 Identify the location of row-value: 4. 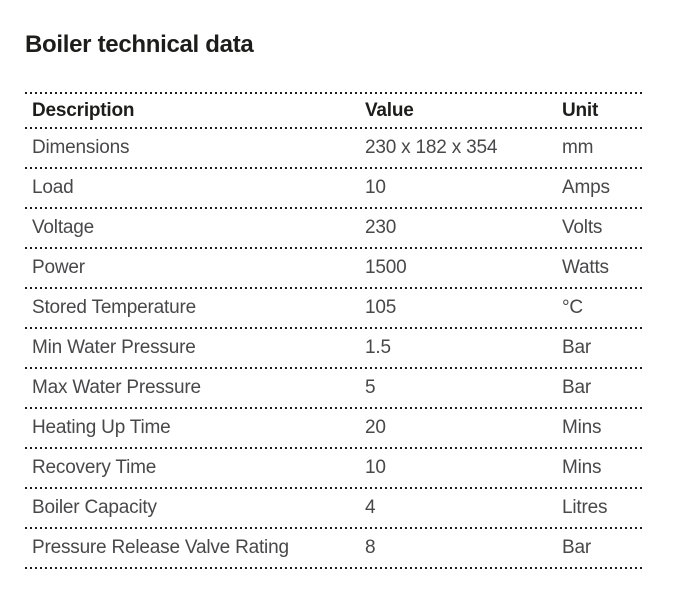
(370, 507).